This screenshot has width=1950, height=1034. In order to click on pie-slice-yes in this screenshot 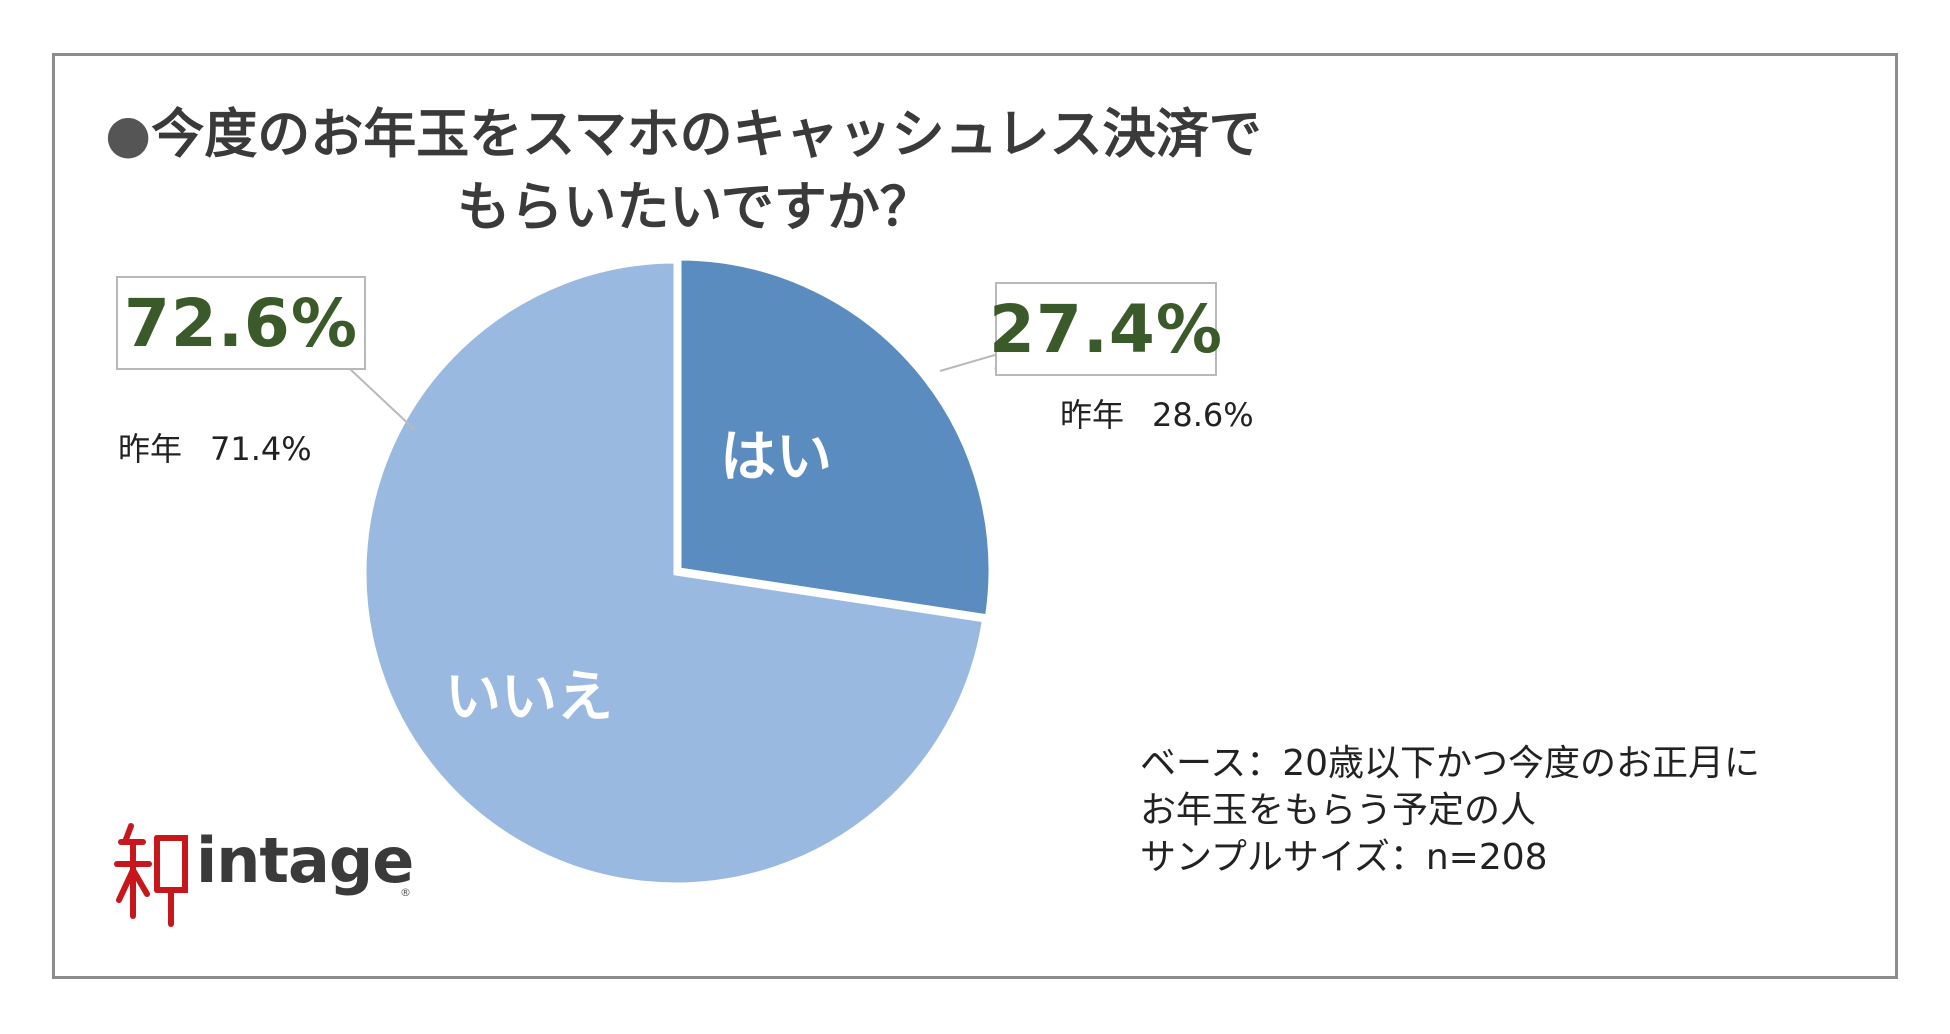, I will do `click(835, 437)`.